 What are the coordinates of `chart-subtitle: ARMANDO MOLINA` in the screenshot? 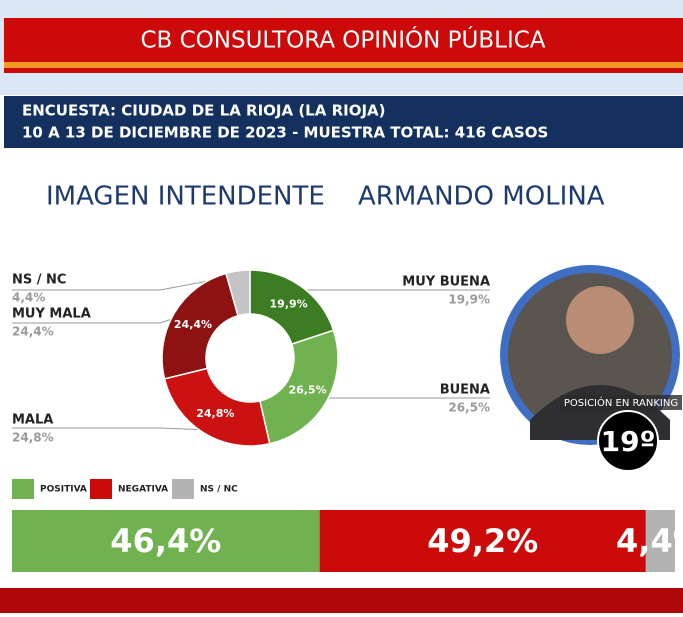 It's located at (481, 197).